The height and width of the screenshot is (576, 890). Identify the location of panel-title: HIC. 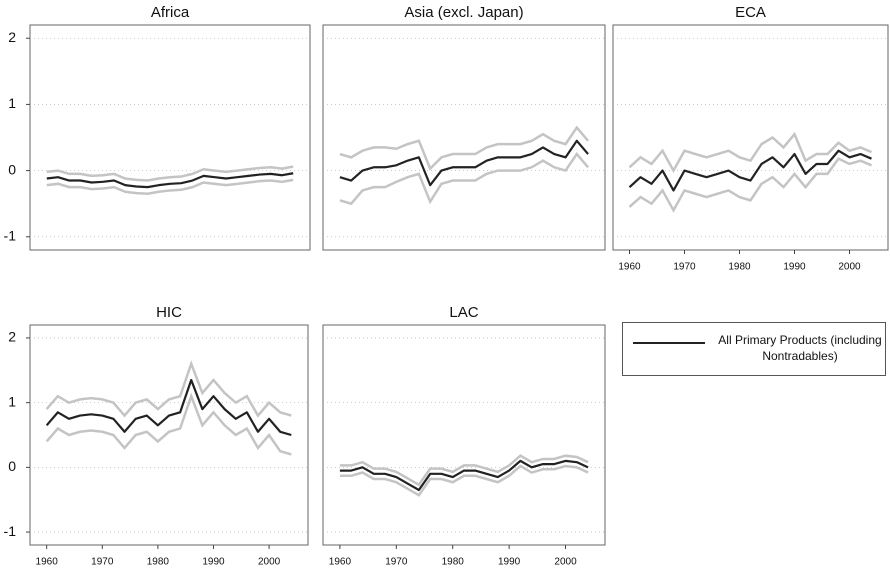
(169, 312).